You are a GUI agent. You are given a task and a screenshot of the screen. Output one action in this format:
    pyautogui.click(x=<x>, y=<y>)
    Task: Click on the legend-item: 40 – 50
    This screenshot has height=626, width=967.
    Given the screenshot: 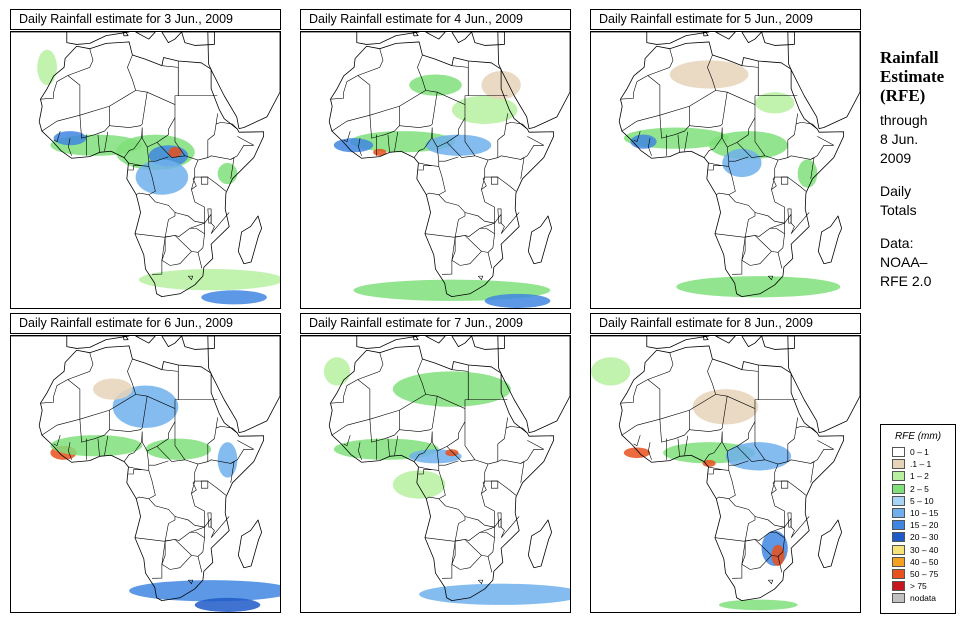 What is the action you would take?
    pyautogui.click(x=918, y=562)
    